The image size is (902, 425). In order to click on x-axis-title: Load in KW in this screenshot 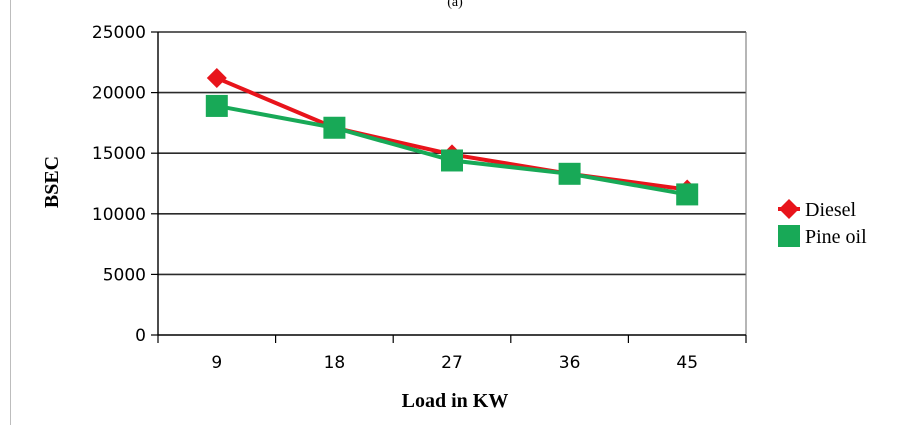, I will do `click(455, 401)`.